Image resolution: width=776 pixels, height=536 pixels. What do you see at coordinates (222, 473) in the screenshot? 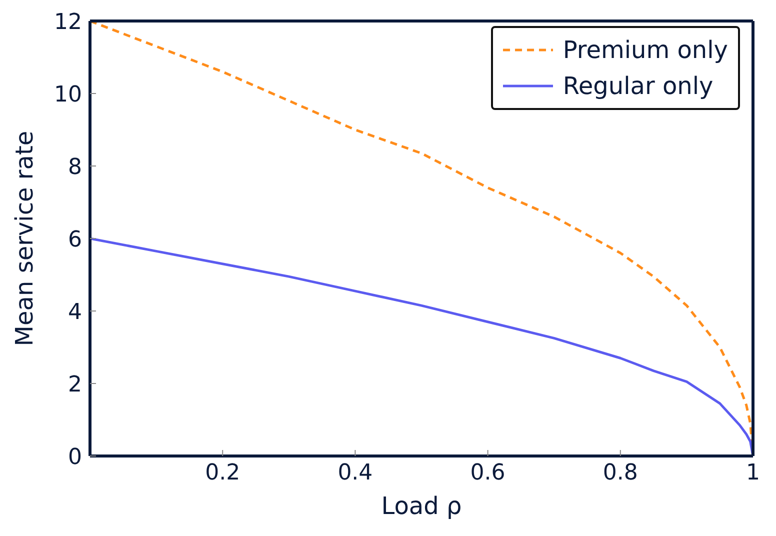
I see `x-tick-label: 0.2` at bounding box center [222, 473].